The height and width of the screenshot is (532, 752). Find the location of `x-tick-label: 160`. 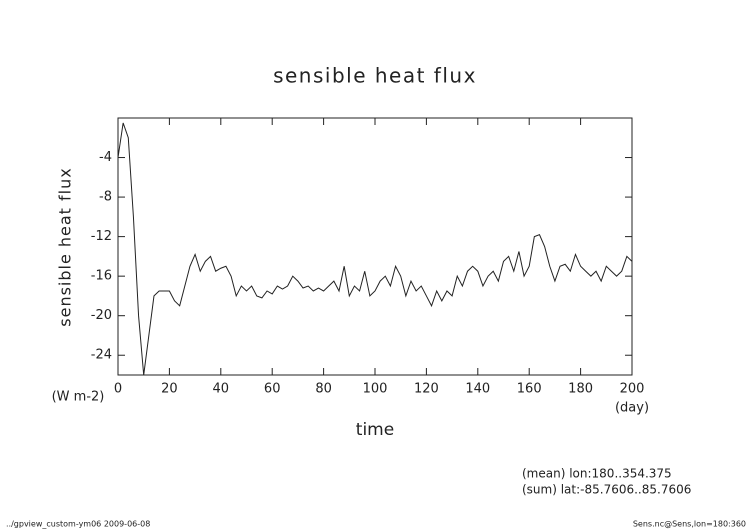

x-tick-label: 160 is located at coordinates (529, 389).